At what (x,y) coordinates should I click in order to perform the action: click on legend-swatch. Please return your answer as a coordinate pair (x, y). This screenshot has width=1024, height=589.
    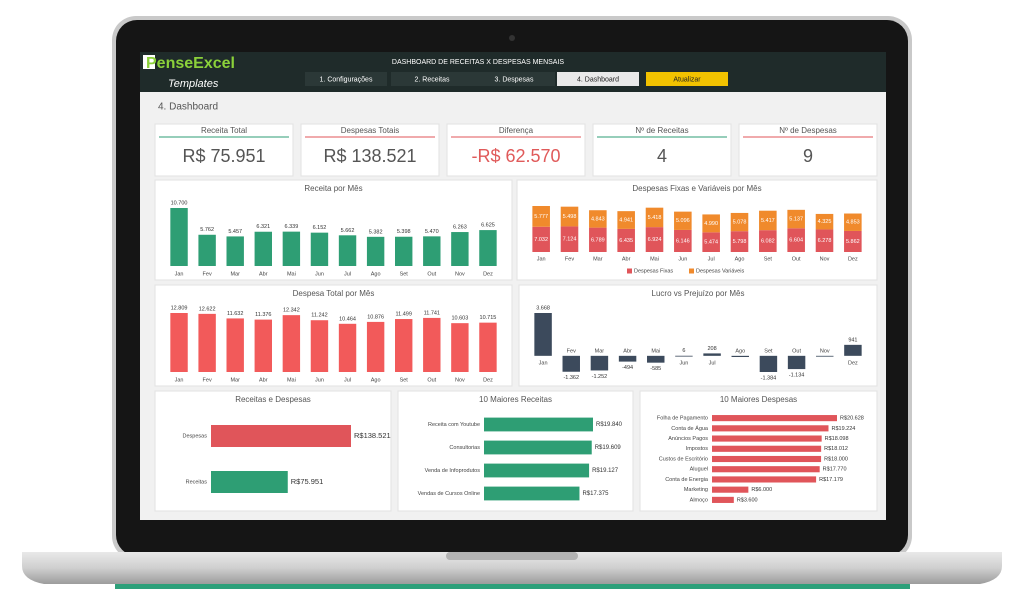
    Looking at the image, I should click on (691, 271).